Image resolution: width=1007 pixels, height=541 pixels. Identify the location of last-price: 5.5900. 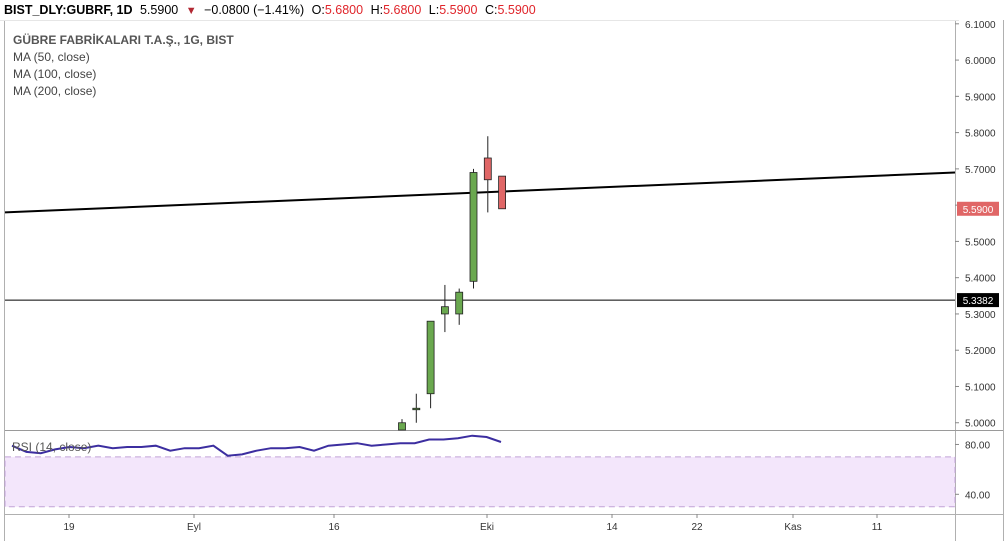
(159, 10).